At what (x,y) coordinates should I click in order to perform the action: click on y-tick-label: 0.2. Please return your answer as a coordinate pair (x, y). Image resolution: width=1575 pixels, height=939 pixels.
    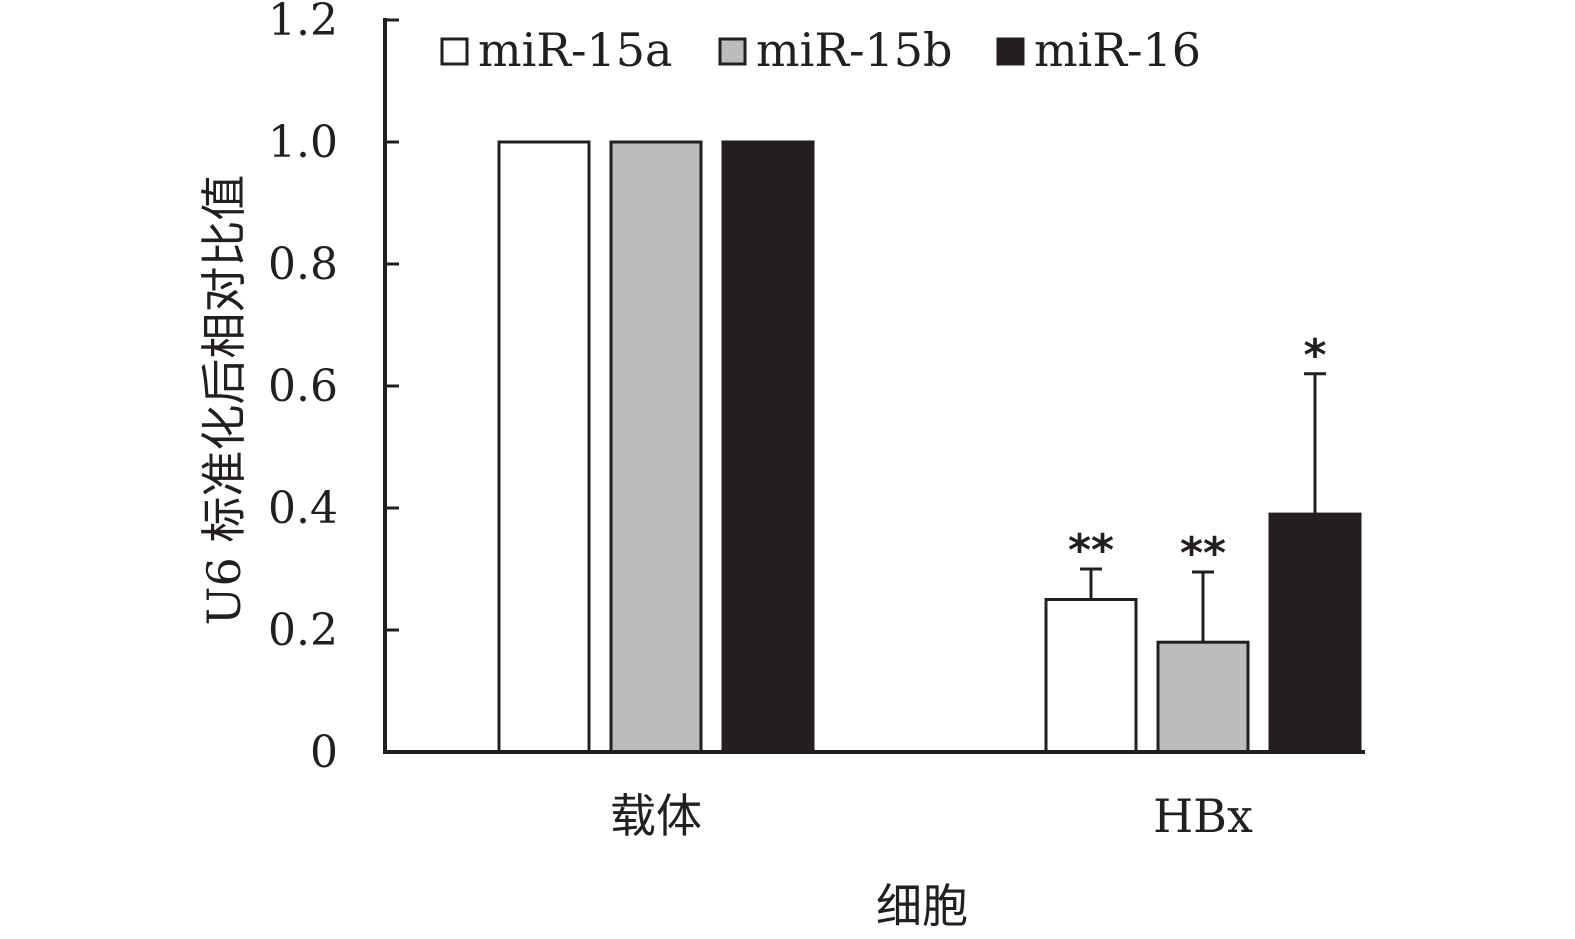
    Looking at the image, I should click on (303, 630).